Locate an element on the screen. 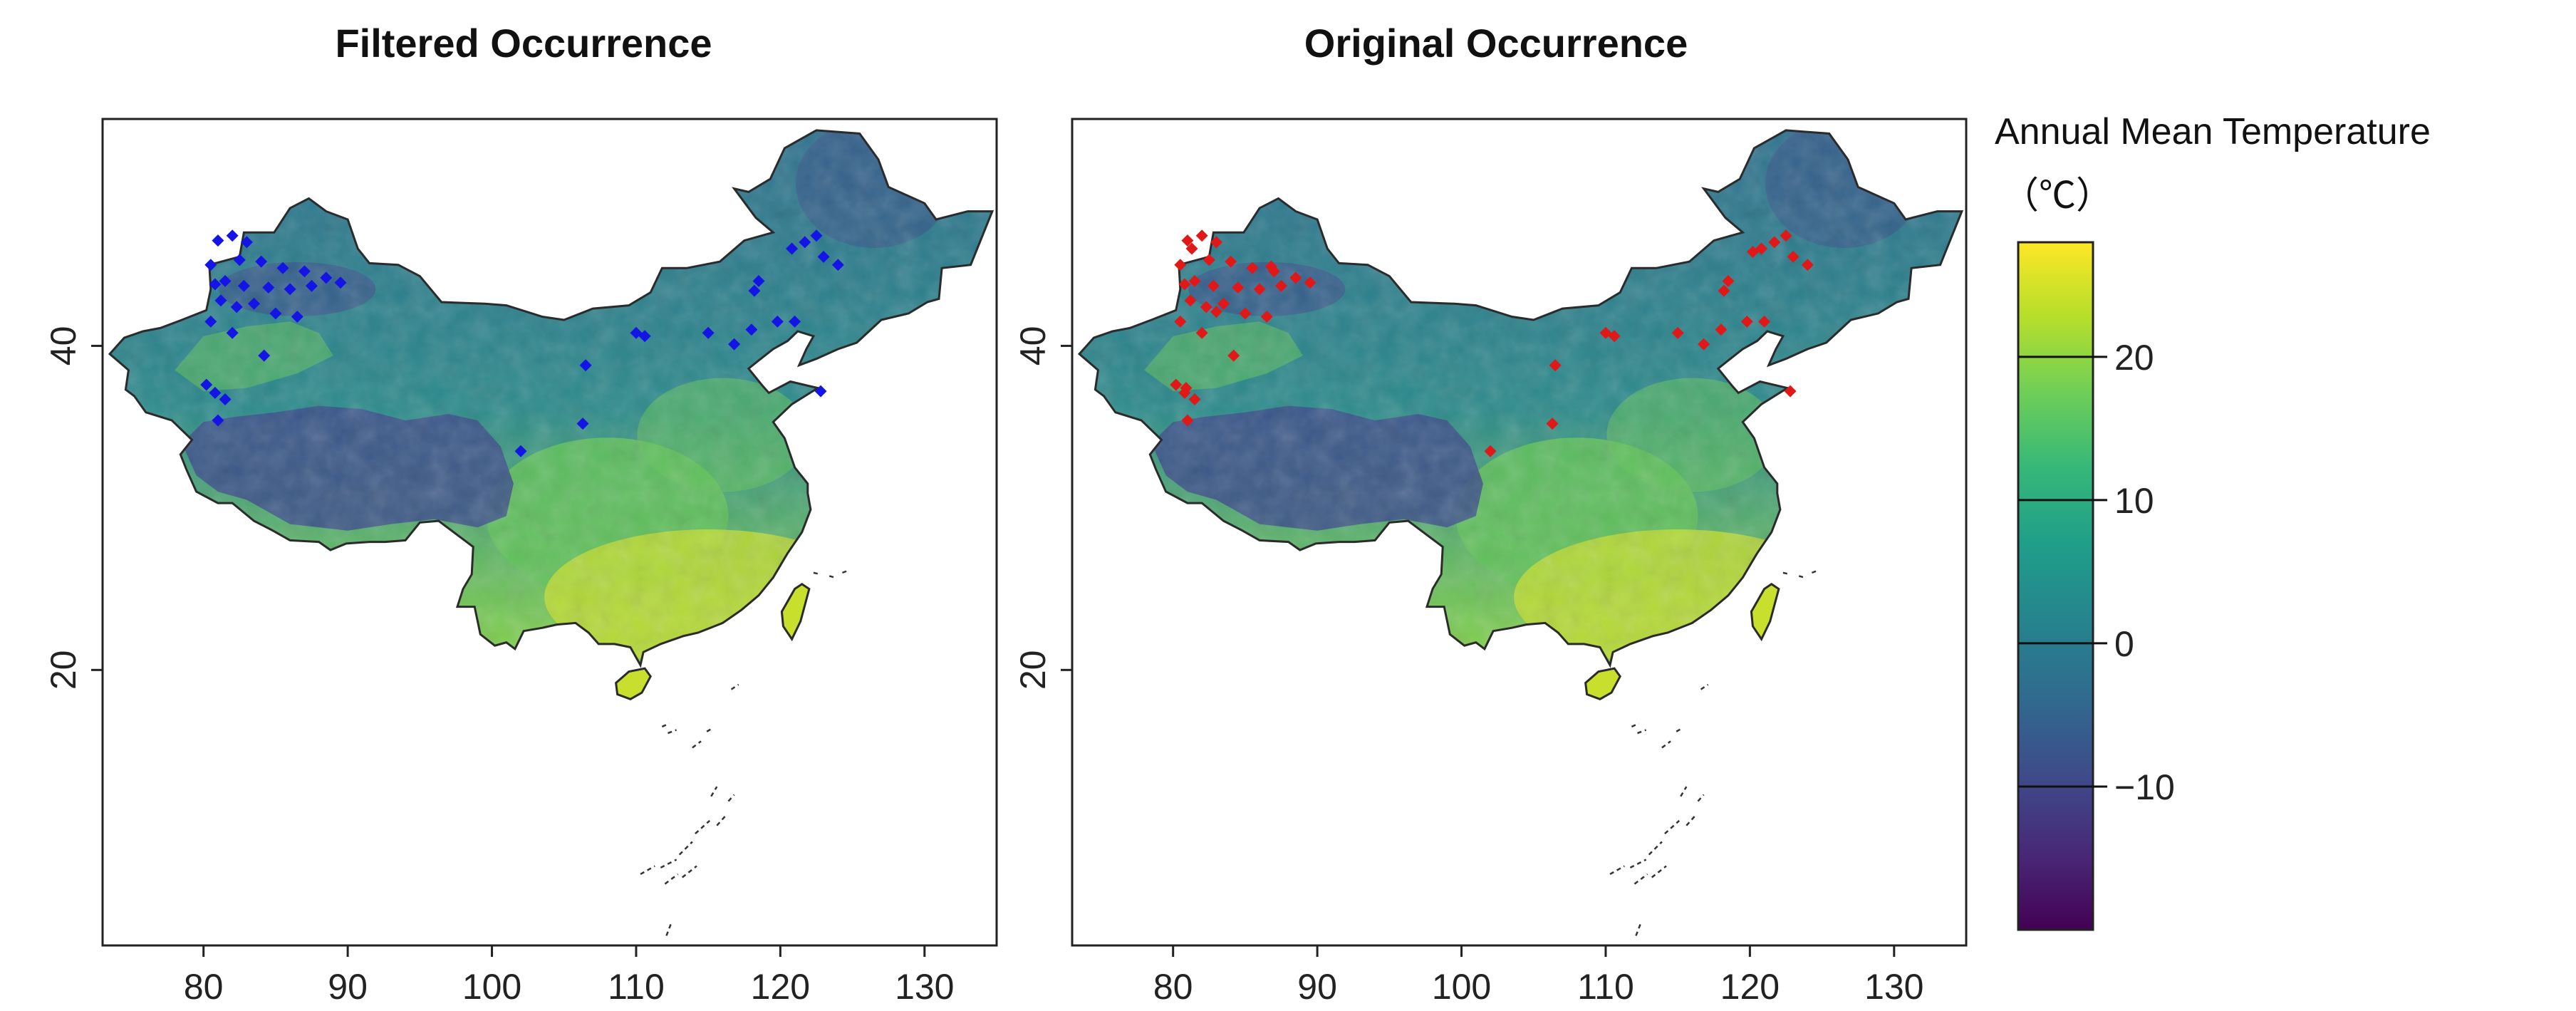  colorbar-tick-label: 10 is located at coordinates (2134, 501).